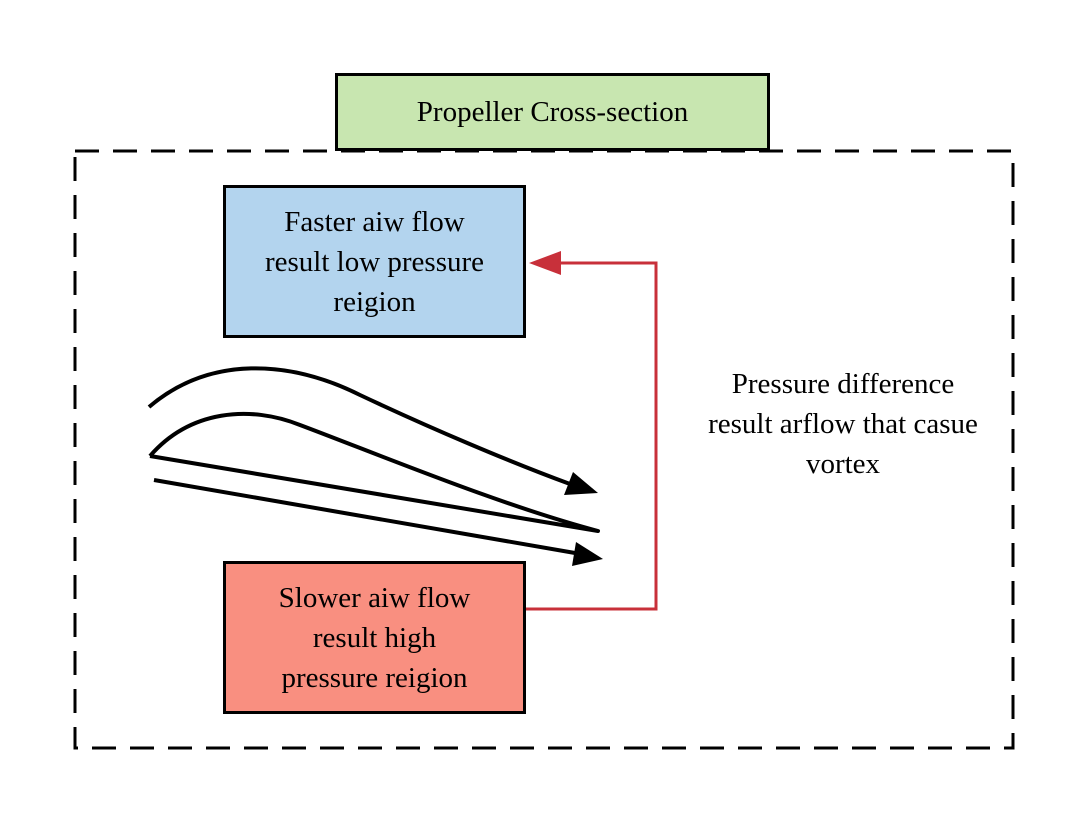 The width and height of the screenshot is (1088, 825). I want to click on faster-airflow-line-3: reigion, so click(374, 301).